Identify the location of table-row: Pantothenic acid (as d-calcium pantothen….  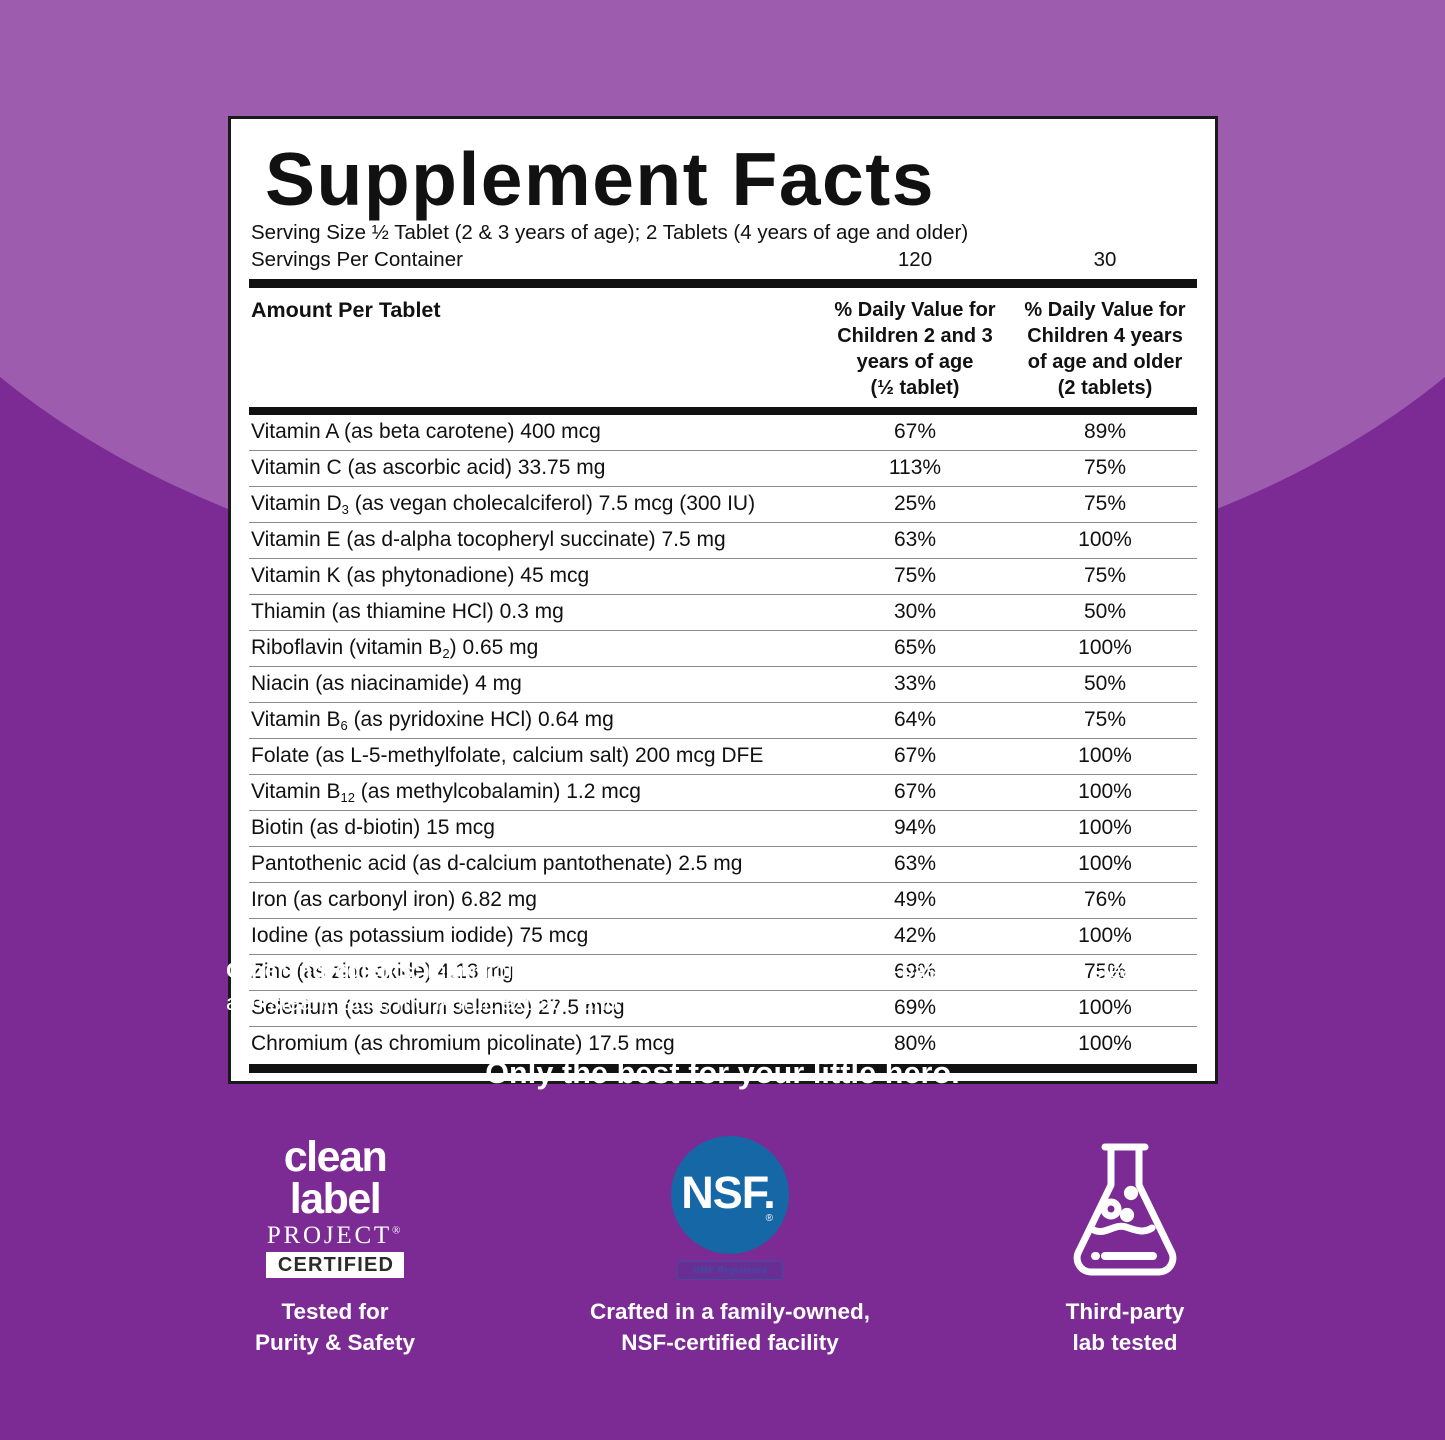
(723, 863).